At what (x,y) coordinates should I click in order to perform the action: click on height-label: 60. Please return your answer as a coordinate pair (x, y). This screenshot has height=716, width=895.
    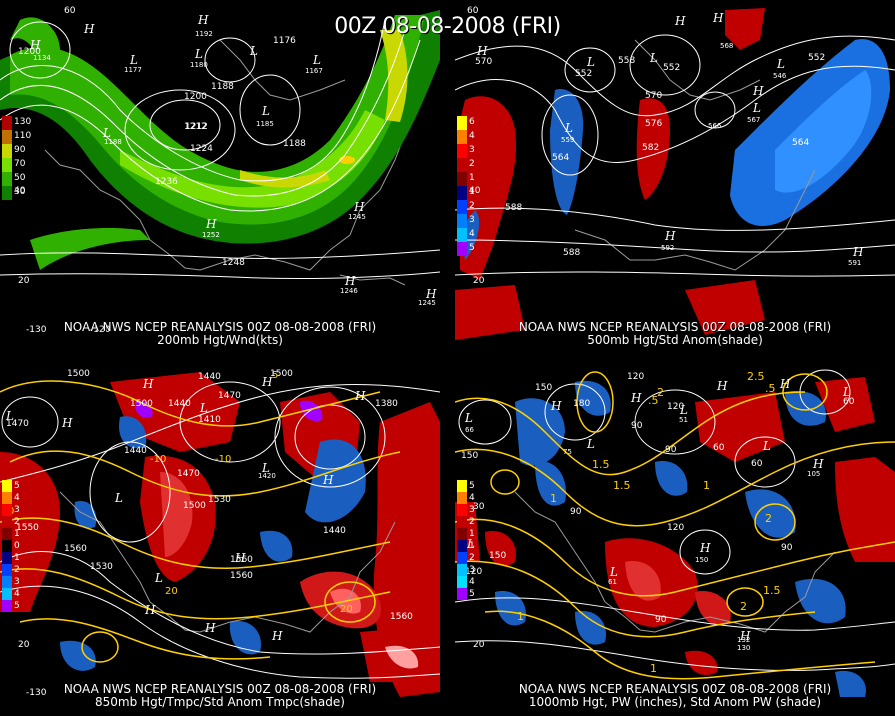
    Looking at the image, I should click on (719, 448).